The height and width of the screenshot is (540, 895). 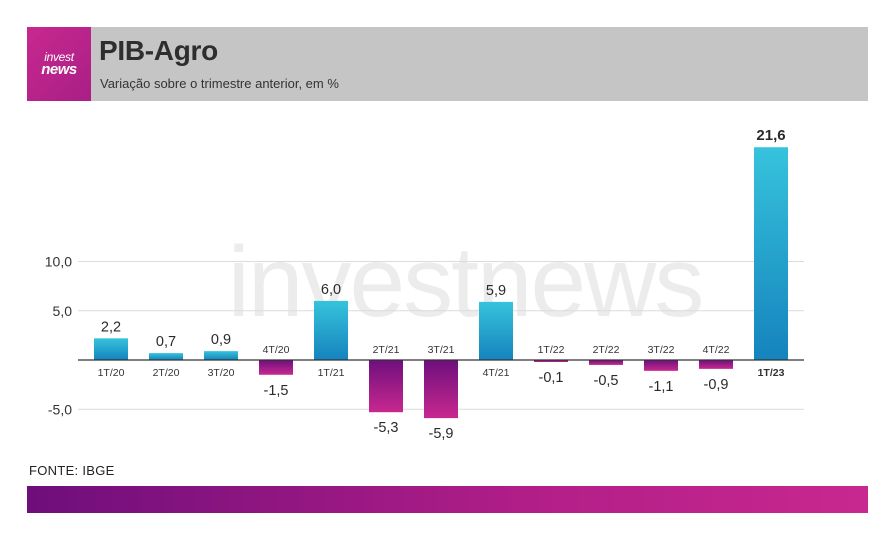 What do you see at coordinates (447, 499) in the screenshot?
I see `footer-bar` at bounding box center [447, 499].